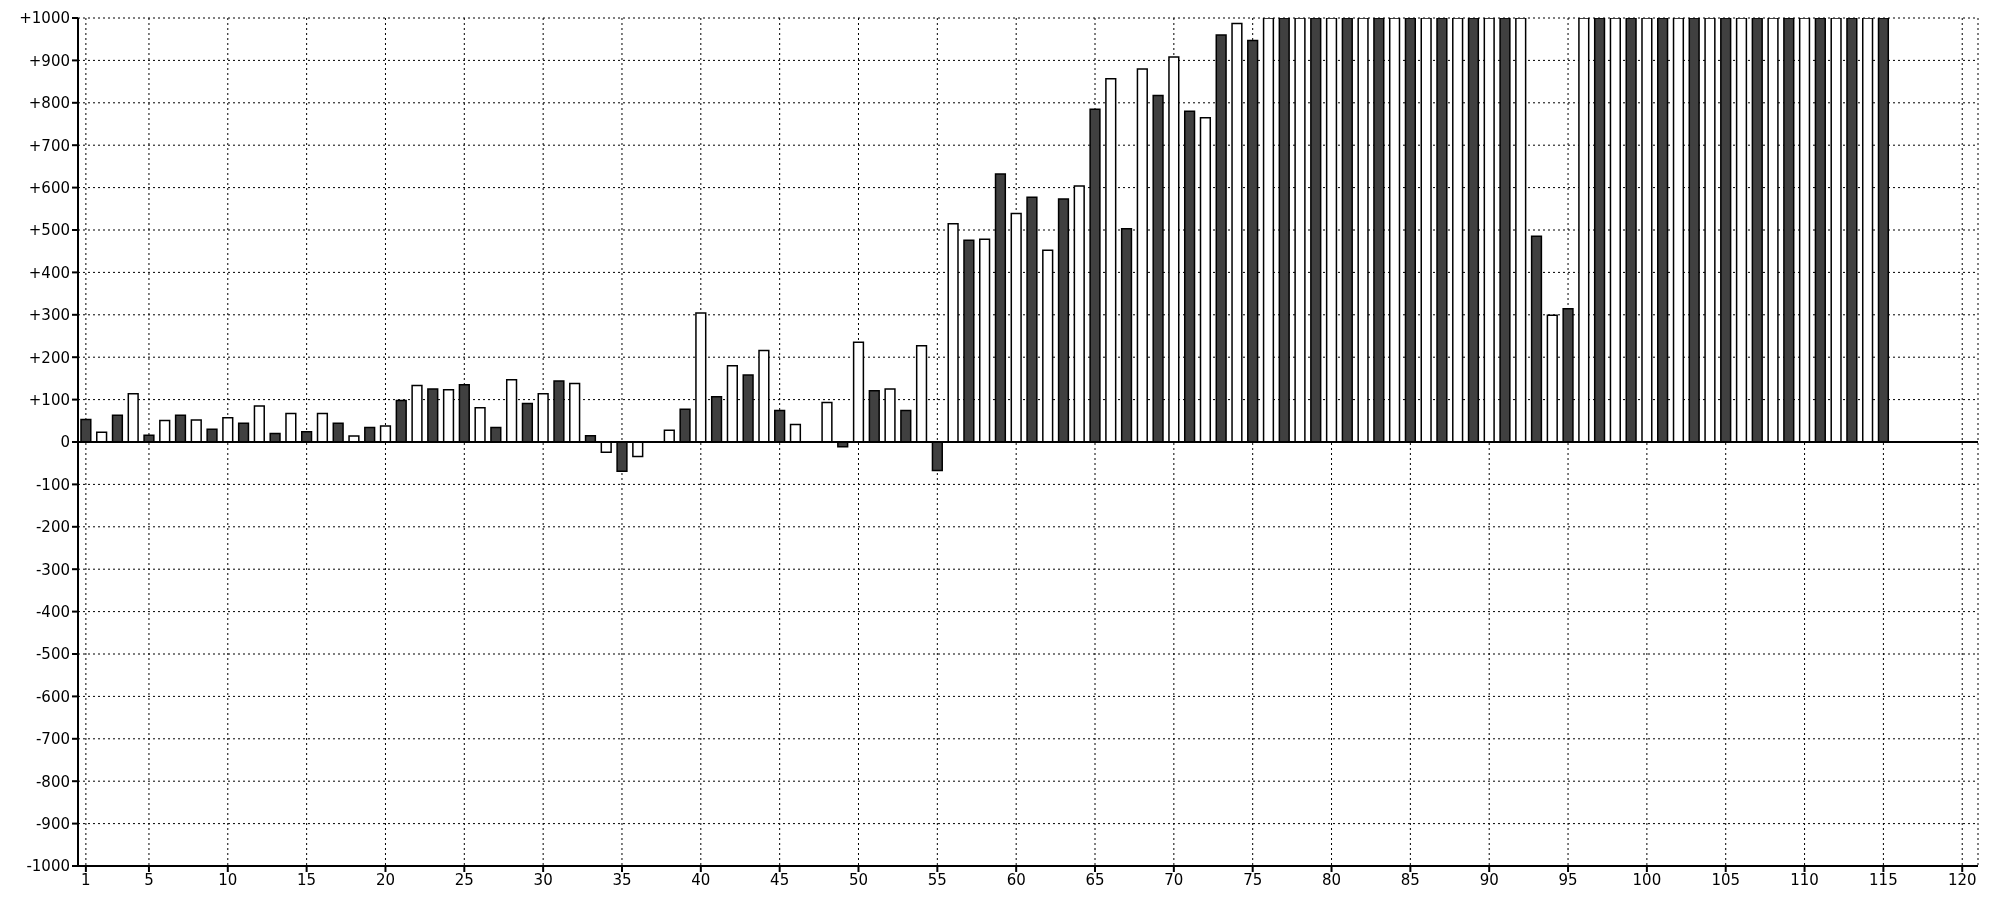 Image resolution: width=2014 pixels, height=906 pixels. Describe the element at coordinates (1489, 879) in the screenshot. I see `x-tick-label: 90` at that location.